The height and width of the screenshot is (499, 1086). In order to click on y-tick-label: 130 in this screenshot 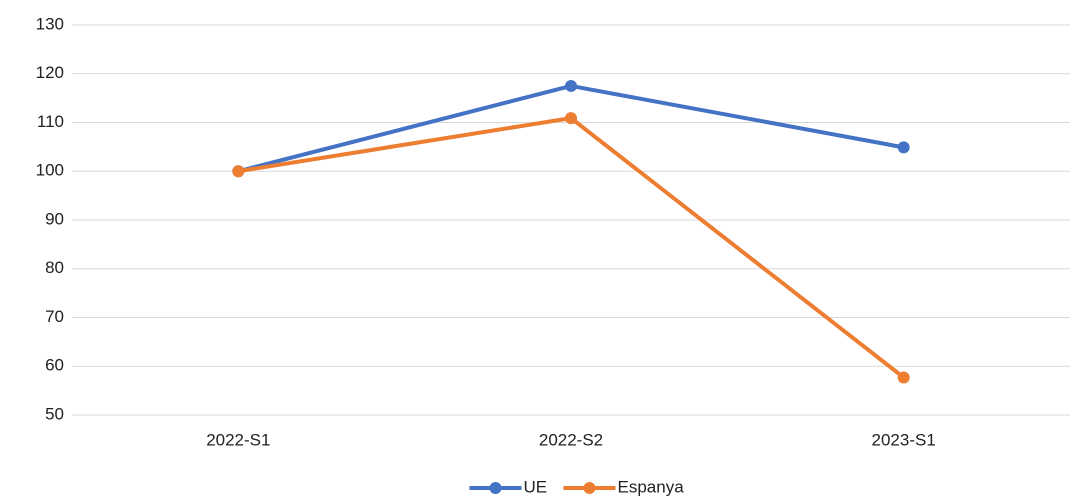, I will do `click(50, 23)`.